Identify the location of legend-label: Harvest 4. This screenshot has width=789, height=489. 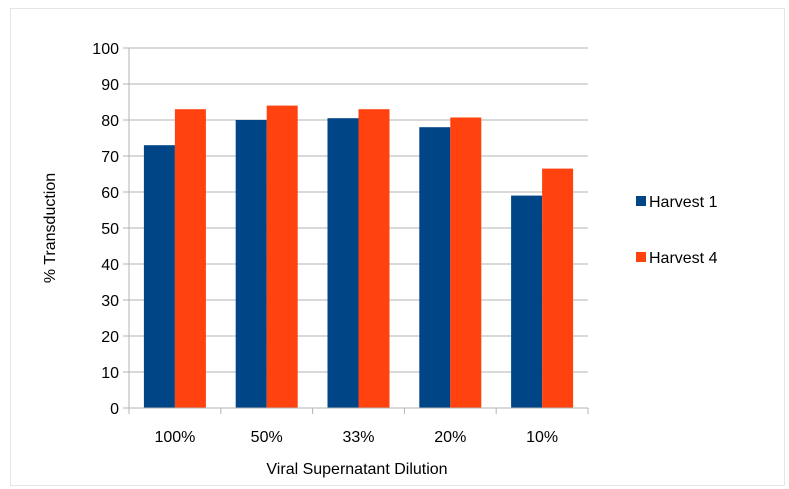
(683, 258).